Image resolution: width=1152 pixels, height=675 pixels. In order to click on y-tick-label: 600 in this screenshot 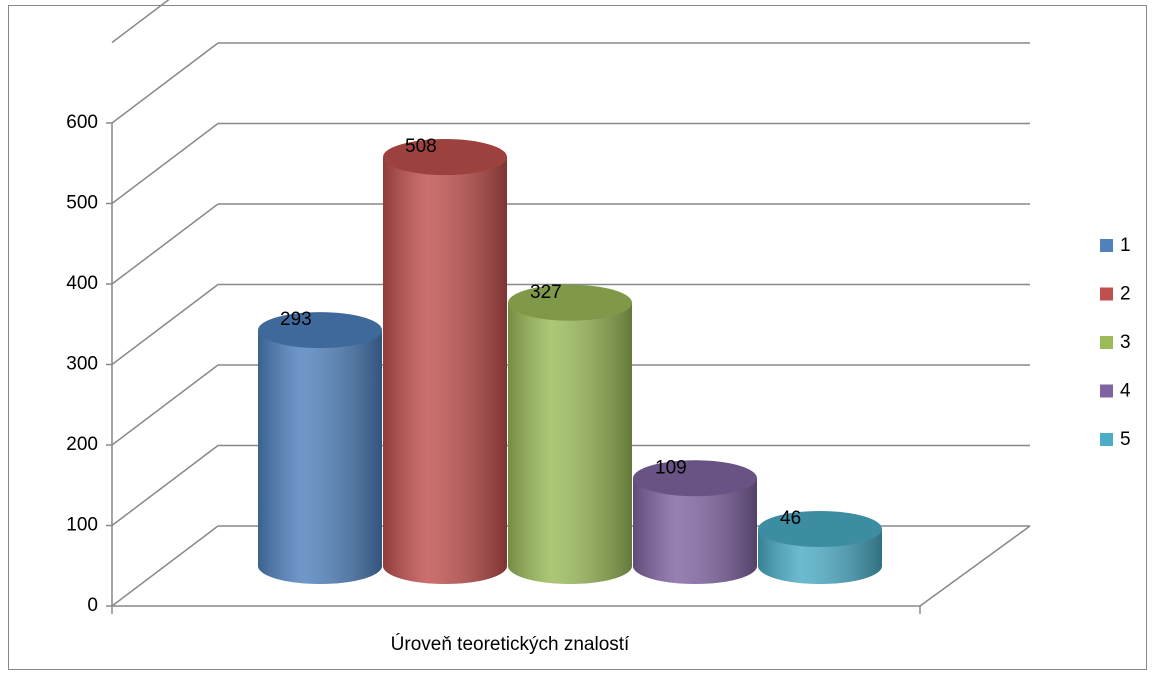, I will do `click(82, 122)`.